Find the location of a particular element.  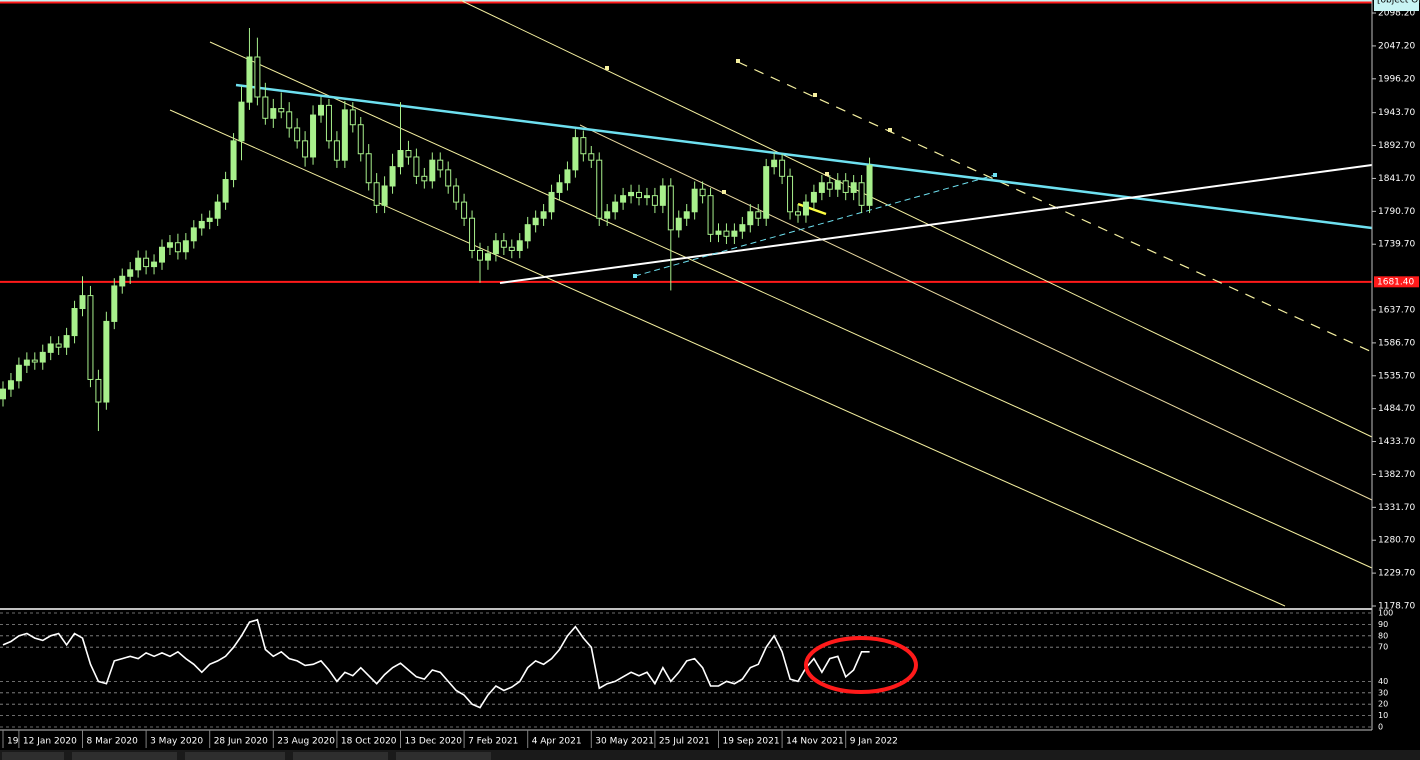

x-tick-label: 18 Oct 2020 is located at coordinates (369, 742).